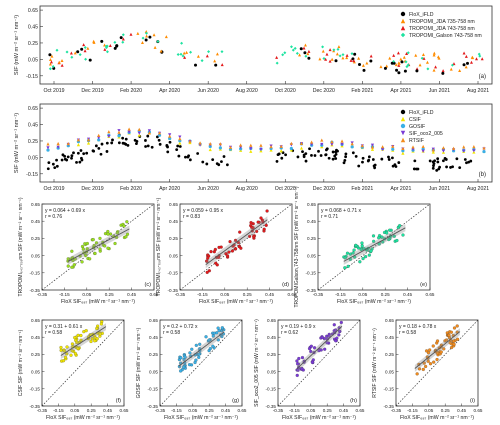  What do you see at coordinates (118, 401) in the screenshot?
I see `panel-label: (f)` at bounding box center [118, 401].